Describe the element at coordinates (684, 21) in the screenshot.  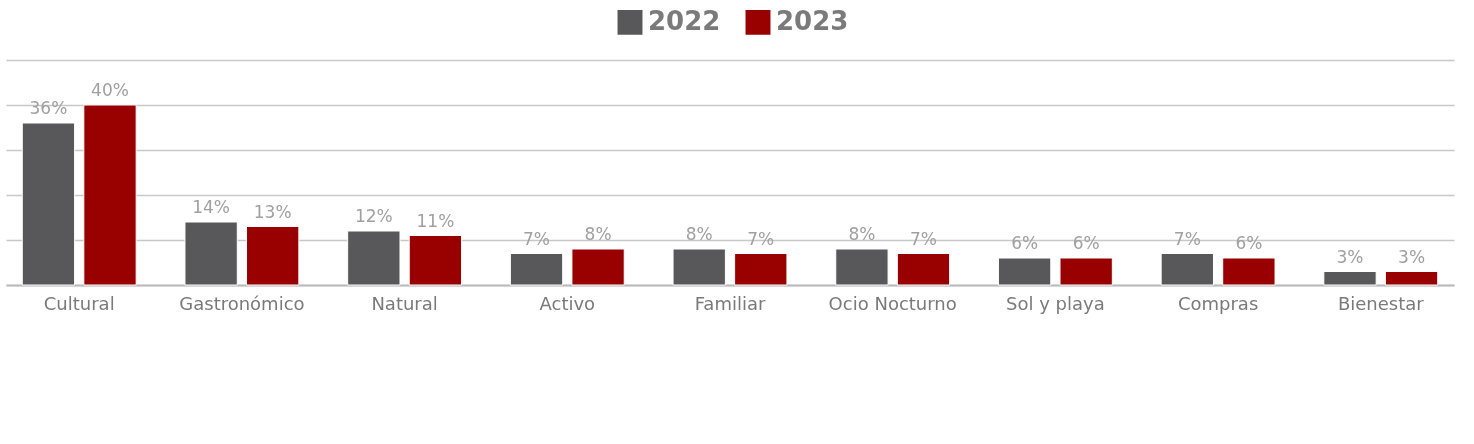
I see `legend-label: 2022` at that location.